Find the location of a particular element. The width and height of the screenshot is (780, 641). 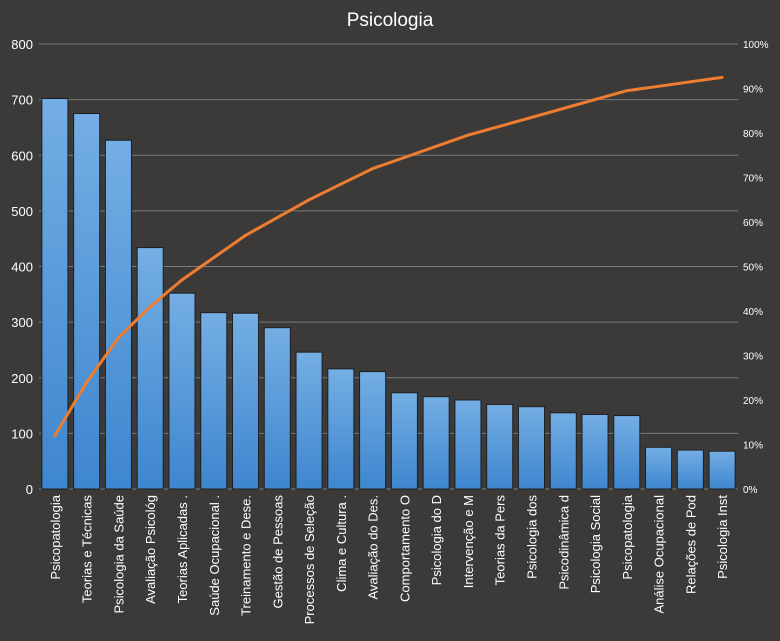

x-tick-label: Teorias Aplicadas . is located at coordinates (182, 549).